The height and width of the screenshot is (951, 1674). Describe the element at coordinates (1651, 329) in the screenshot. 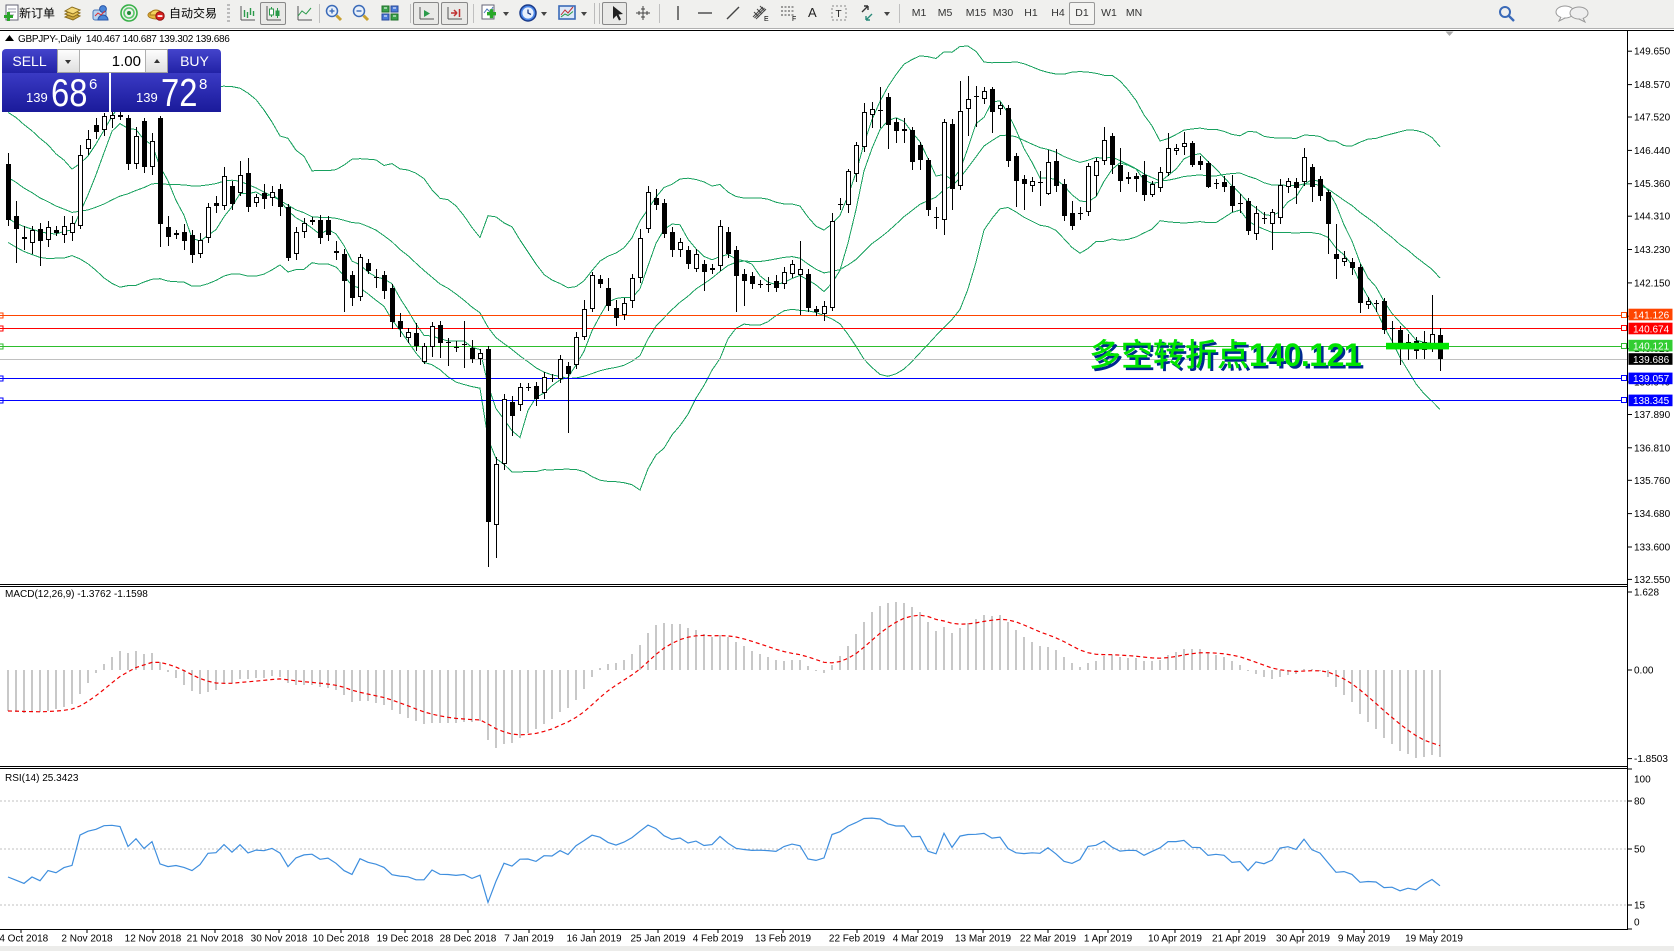

I see `svg-text: 140.674` at that location.